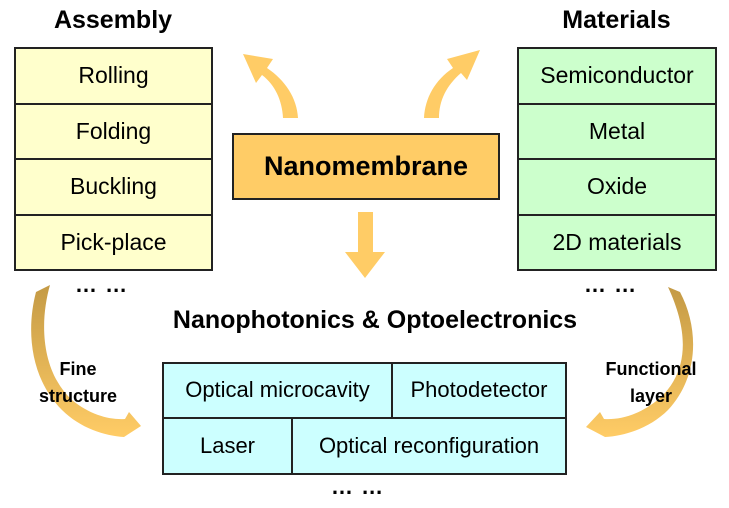 The height and width of the screenshot is (508, 729). What do you see at coordinates (375, 320) in the screenshot?
I see `applications-title: Nanophotonics & Optoelectronics` at bounding box center [375, 320].